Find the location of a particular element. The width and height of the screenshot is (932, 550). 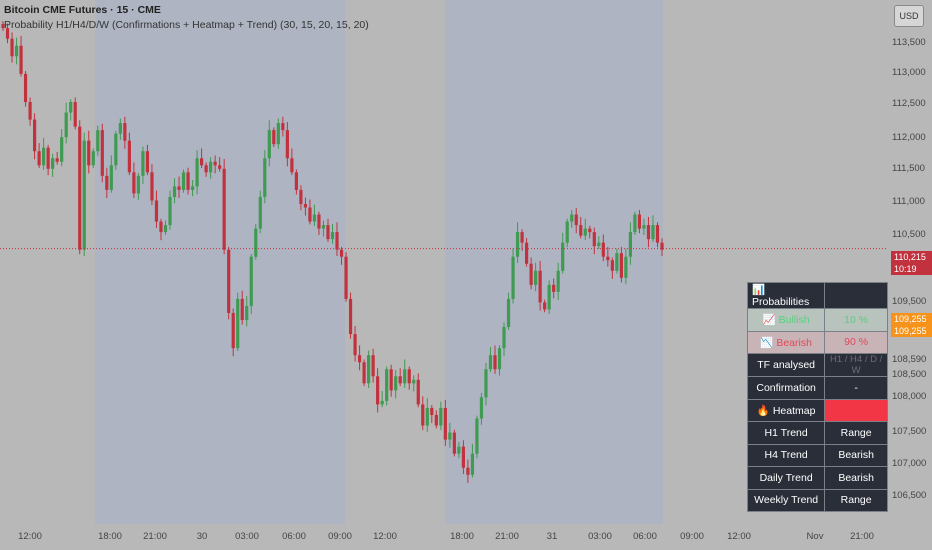

chart-icon: 📊 is located at coordinates (759, 290).